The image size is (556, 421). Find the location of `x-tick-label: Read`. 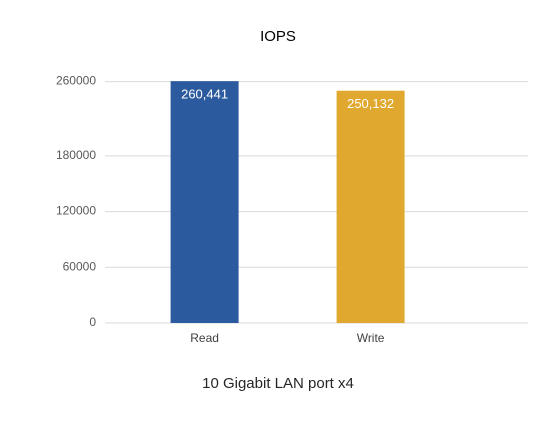

x-tick-label: Read is located at coordinates (204, 338).